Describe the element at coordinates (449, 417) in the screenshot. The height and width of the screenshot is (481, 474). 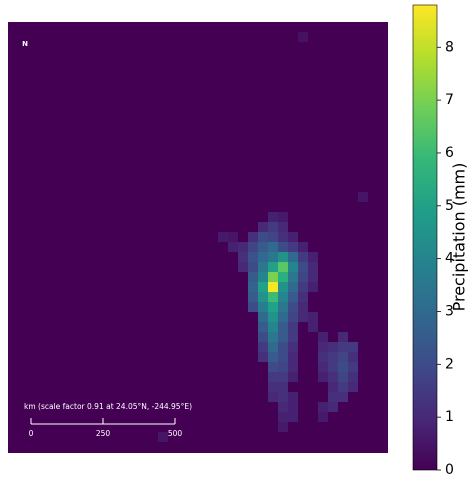
I see `colorbar-tick-label: 1` at that location.